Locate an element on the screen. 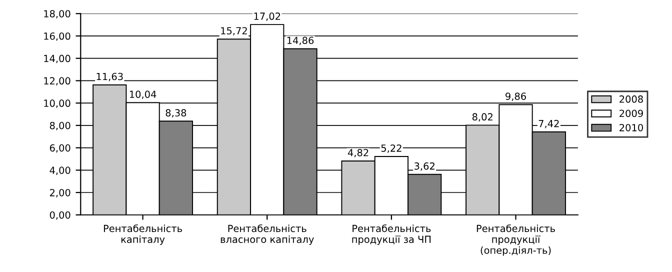 Image resolution: width=672 pixels, height=272 pixels. legend-label: 2009 is located at coordinates (631, 114).